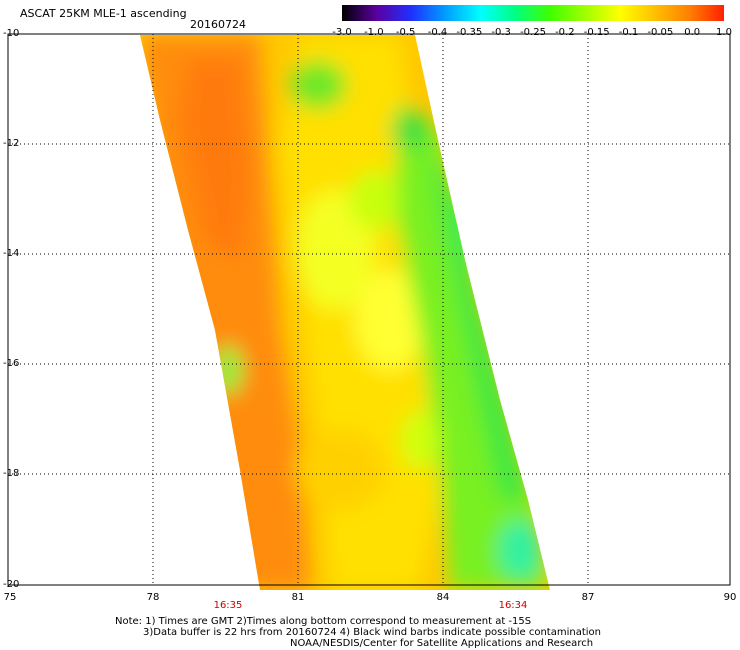 This screenshot has height=650, width=740. Describe the element at coordinates (533, 32) in the screenshot. I see `colorbar-label: -0.25` at that location.